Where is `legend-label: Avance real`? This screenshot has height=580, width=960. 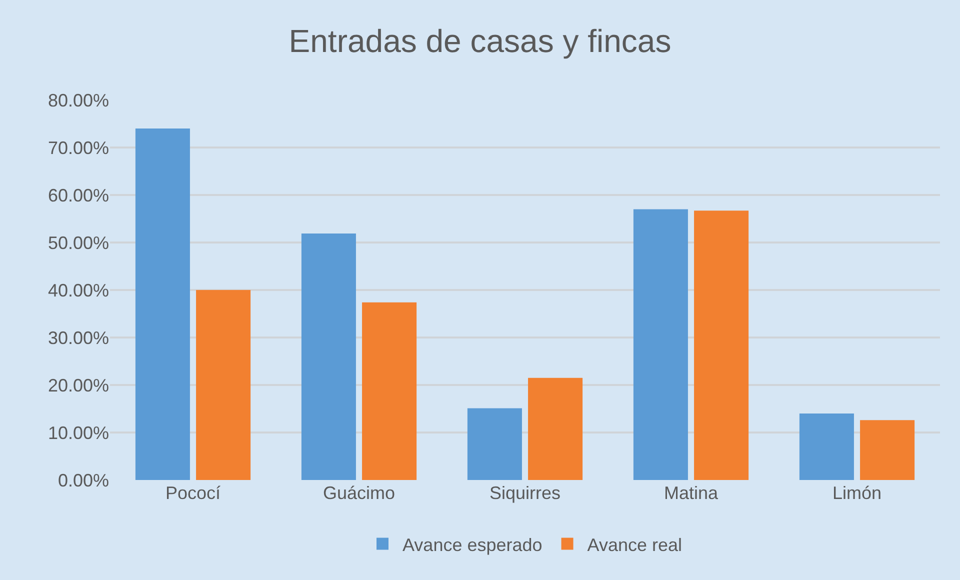 legend-label: Avance real is located at coordinates (634, 544).